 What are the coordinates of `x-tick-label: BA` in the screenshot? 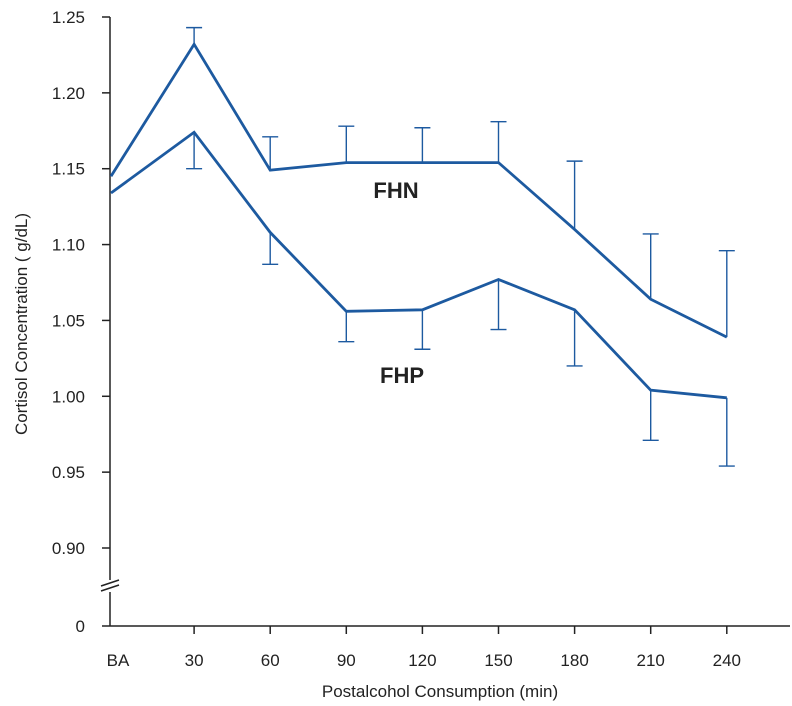 It's located at (118, 660).